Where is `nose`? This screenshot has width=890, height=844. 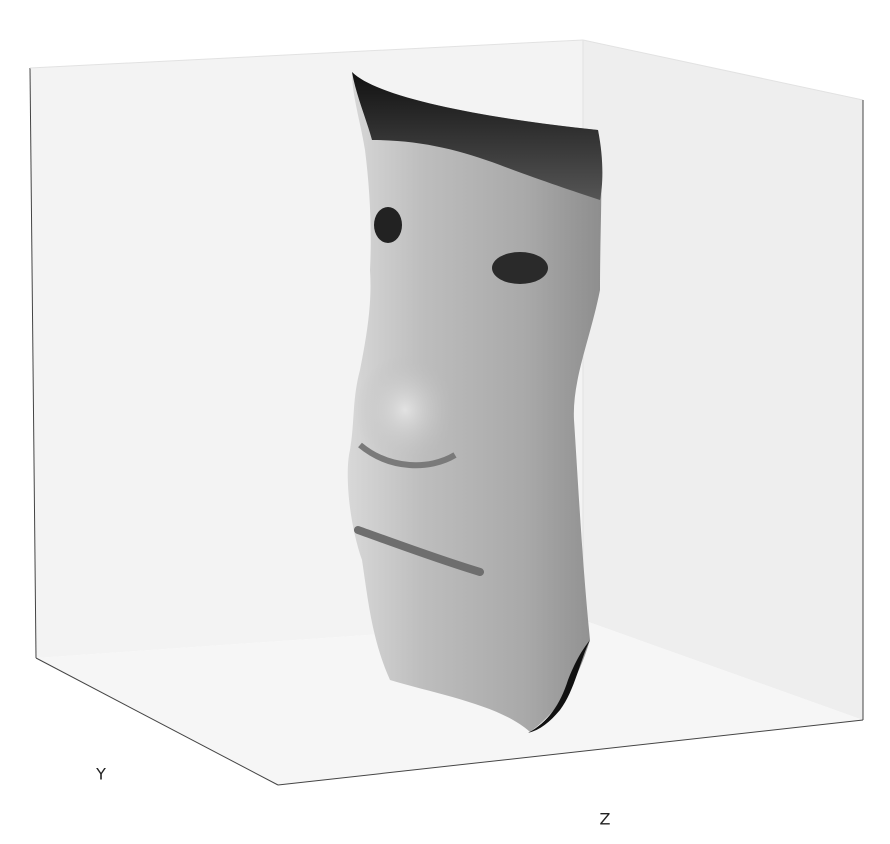
nose is located at coordinates (405, 410).